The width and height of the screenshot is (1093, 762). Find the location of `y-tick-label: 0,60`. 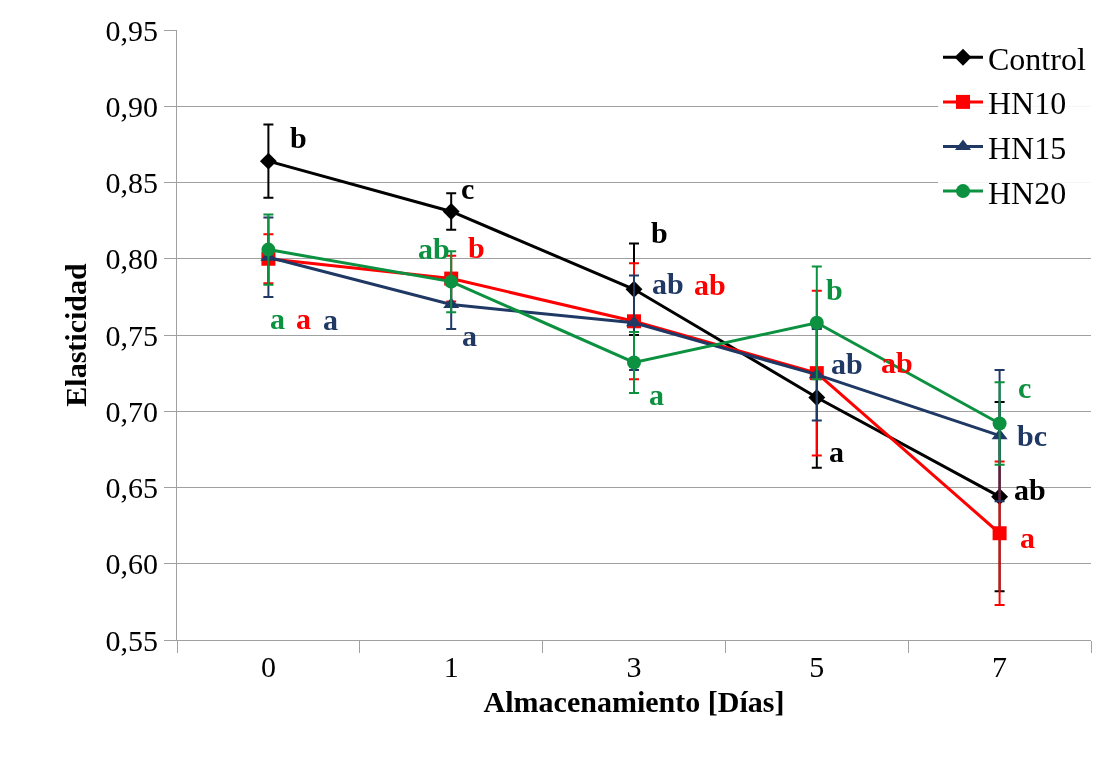

y-tick-label: 0,60 is located at coordinates (131, 564).